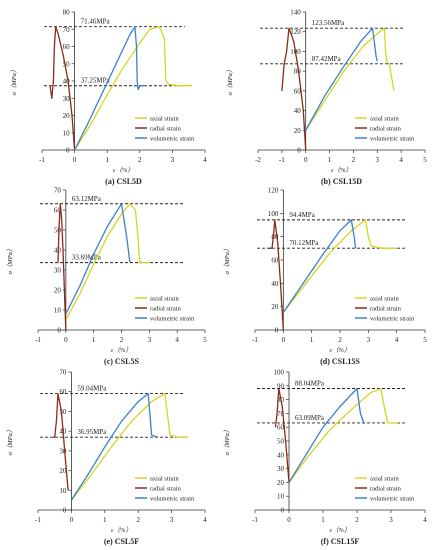 The width and height of the screenshot is (433, 550). Describe the element at coordinates (327, 59) in the screenshot. I see `residual-annotation: 87.42MPa` at that location.